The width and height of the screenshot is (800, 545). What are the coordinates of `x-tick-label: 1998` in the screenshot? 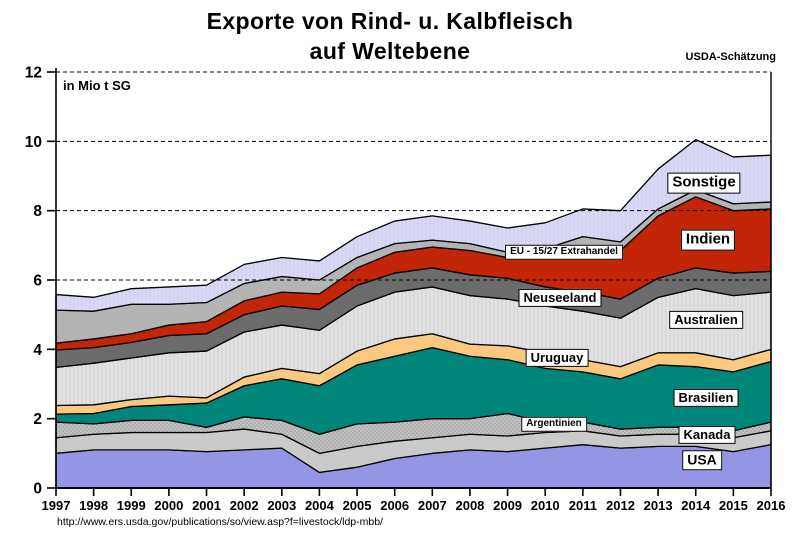 It's located at (93, 505).